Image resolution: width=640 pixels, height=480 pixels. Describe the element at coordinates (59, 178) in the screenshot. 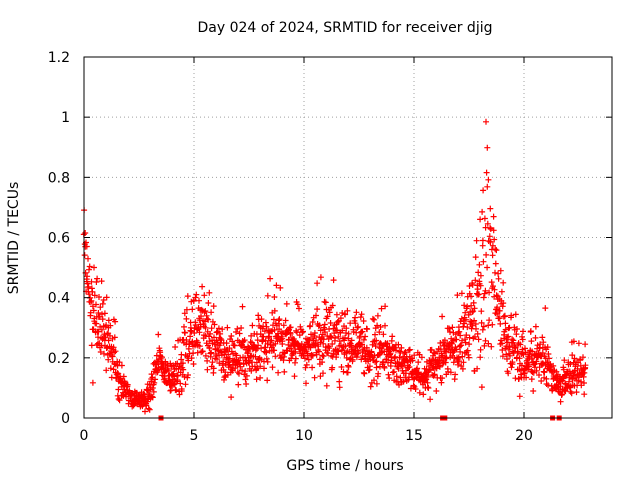

I see `y-tick-label: 0.8` at that location.